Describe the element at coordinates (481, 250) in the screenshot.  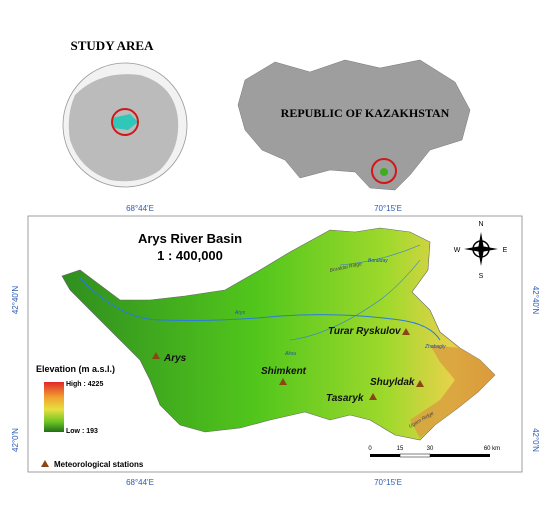
I see `compass: N S E W` at that location.